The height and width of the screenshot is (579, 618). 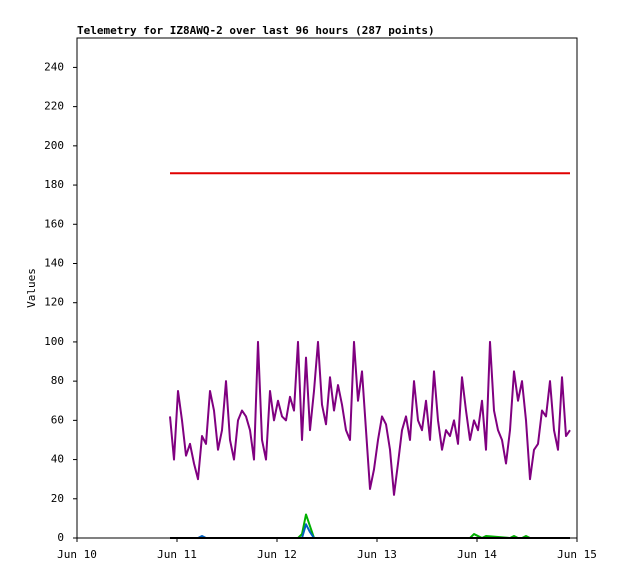 I want to click on x-tick-label: Jun 14, so click(x=477, y=554).